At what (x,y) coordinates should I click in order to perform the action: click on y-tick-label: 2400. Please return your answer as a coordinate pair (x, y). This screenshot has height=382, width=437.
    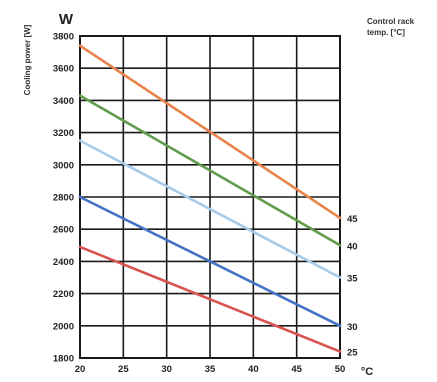
    Looking at the image, I should click on (63, 262).